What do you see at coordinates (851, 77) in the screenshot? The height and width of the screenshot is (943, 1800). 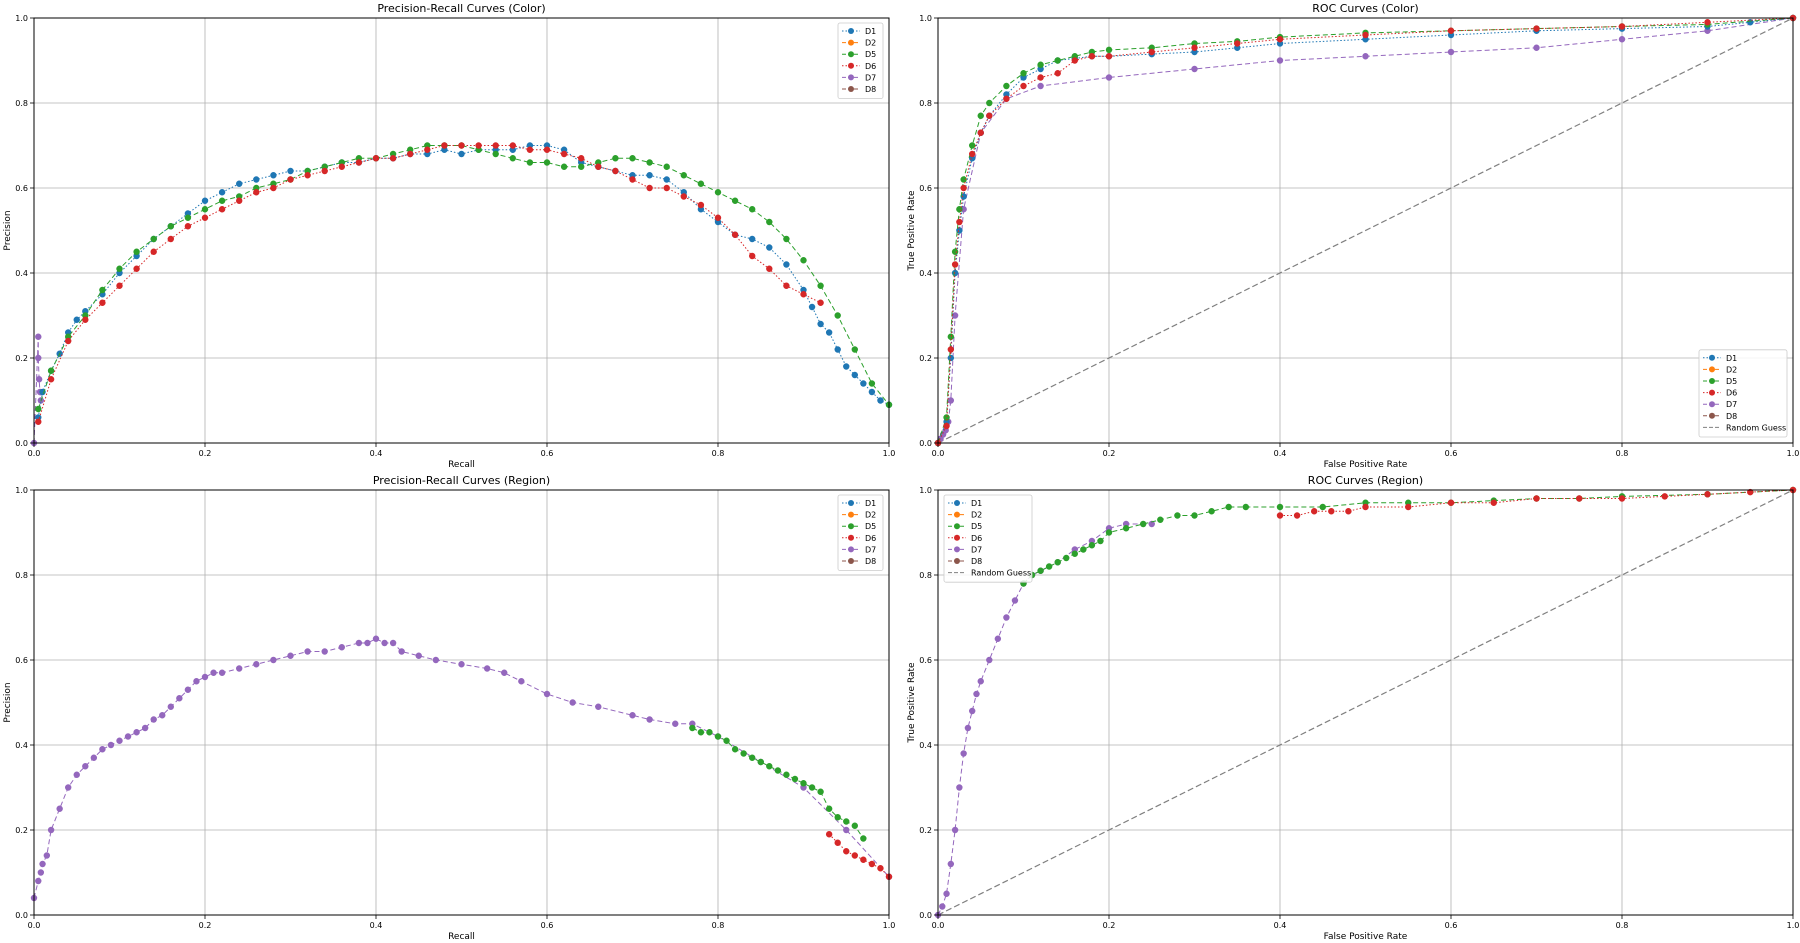 I see `legend-marker-D7` at bounding box center [851, 77].